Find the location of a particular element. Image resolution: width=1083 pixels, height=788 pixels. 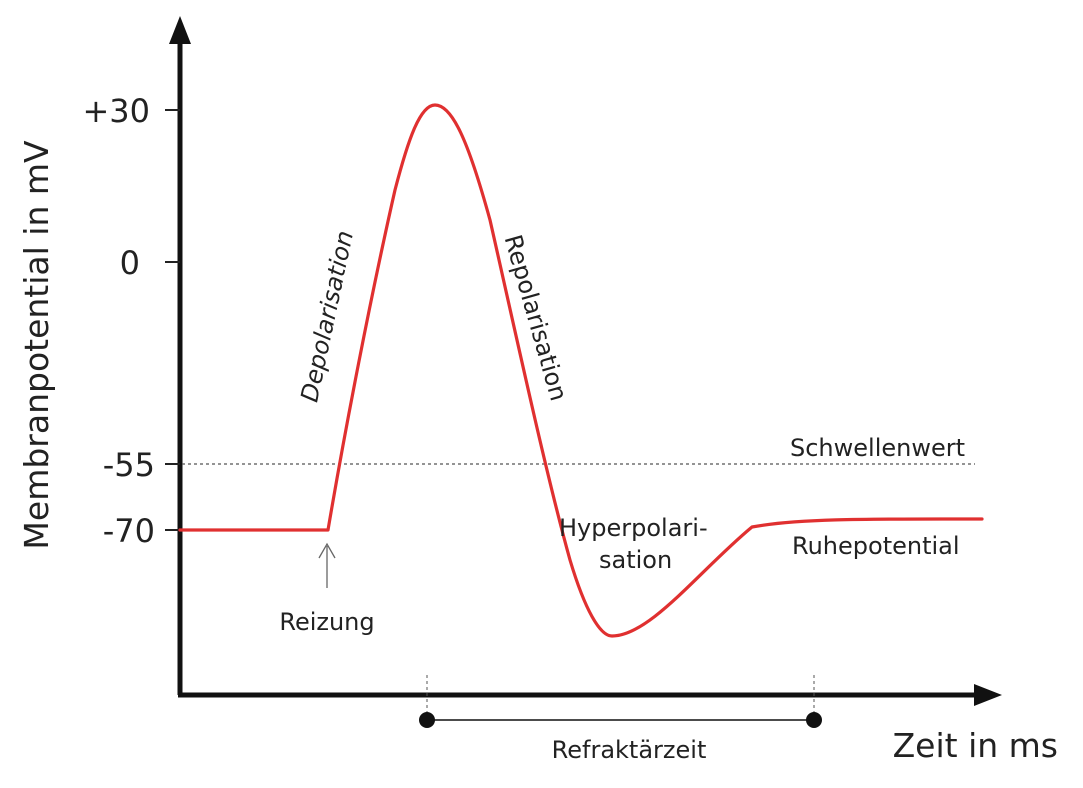

label-stimulus: Reizung is located at coordinates (326, 622).